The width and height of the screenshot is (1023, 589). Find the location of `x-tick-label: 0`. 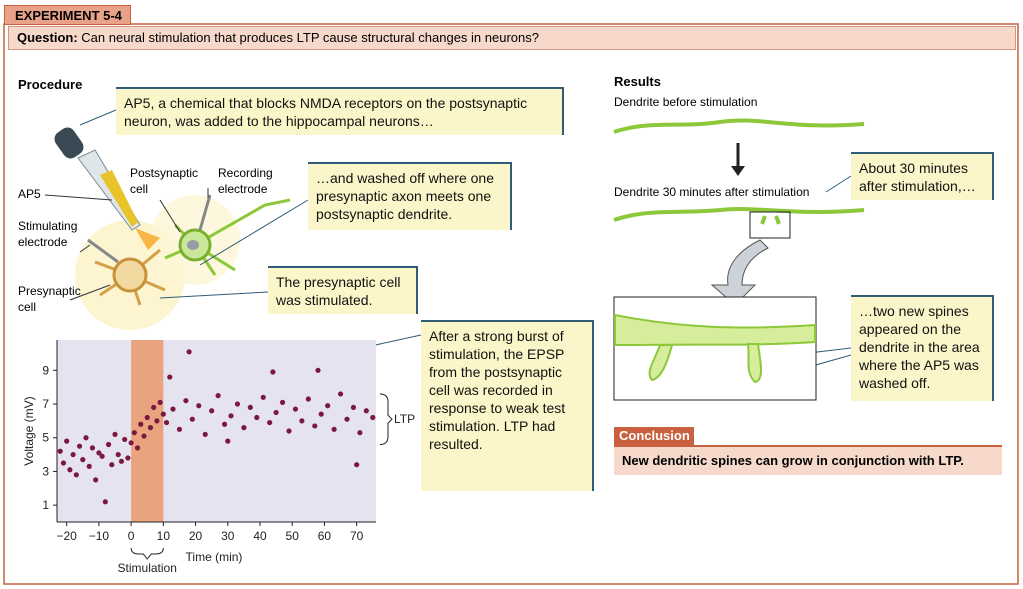

x-tick-label: 0 is located at coordinates (131, 536).